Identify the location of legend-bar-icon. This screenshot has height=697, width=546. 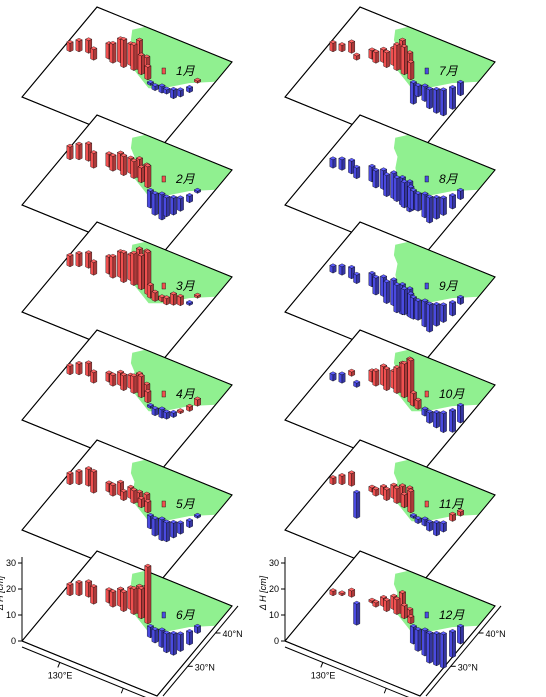
(163, 179).